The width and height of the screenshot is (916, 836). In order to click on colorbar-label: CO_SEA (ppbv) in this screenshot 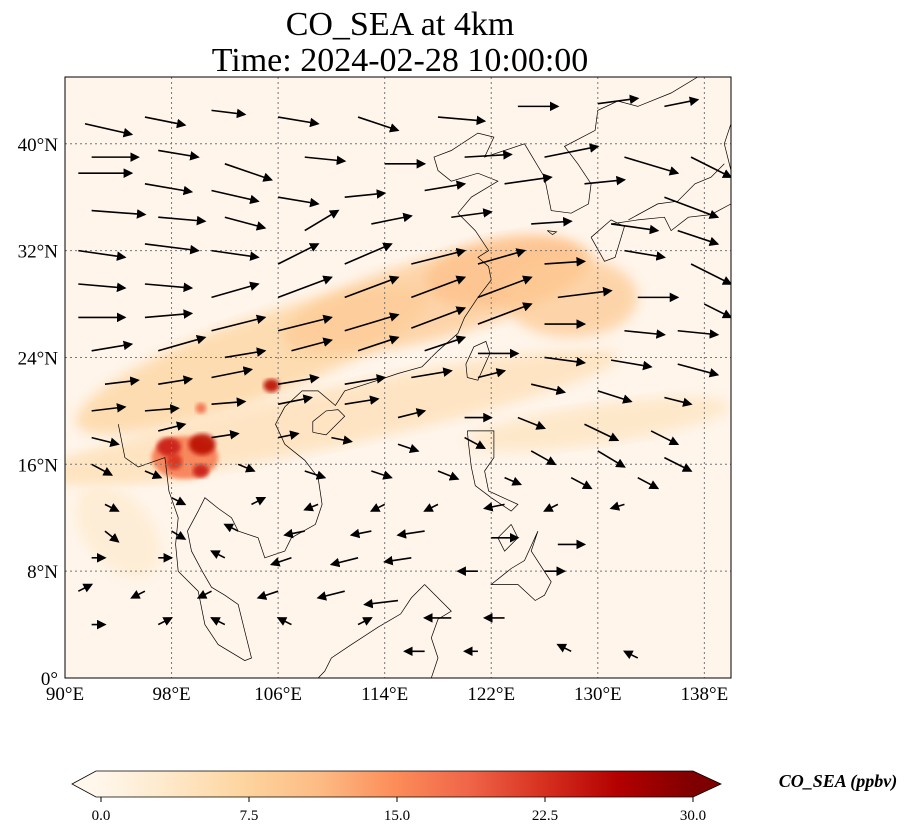, I will do `click(838, 781)`.